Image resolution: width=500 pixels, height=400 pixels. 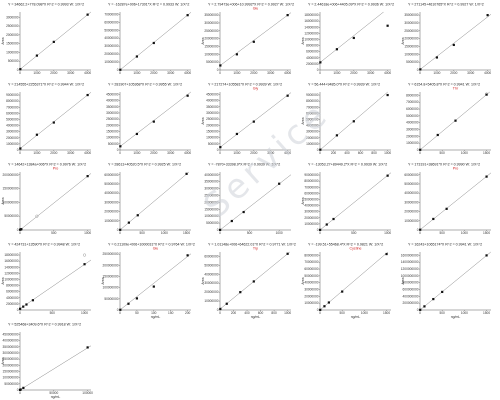 What do you see at coordinates (111, 277) in the screenshot?
I see `y-tick-label: 150000000` at bounding box center [111, 277].